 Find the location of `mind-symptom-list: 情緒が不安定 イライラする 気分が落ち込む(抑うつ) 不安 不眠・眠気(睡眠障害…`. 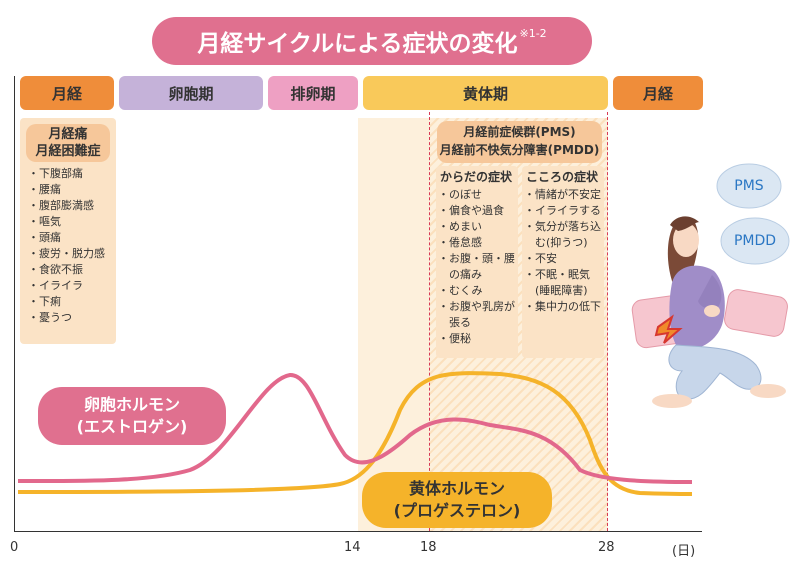

mind-symptom-list: 情緒が不安定 イライラする 気分が落ち込む(抑うつ) 不安 不眠・眠気(睡眠障害… is located at coordinates (563, 251).